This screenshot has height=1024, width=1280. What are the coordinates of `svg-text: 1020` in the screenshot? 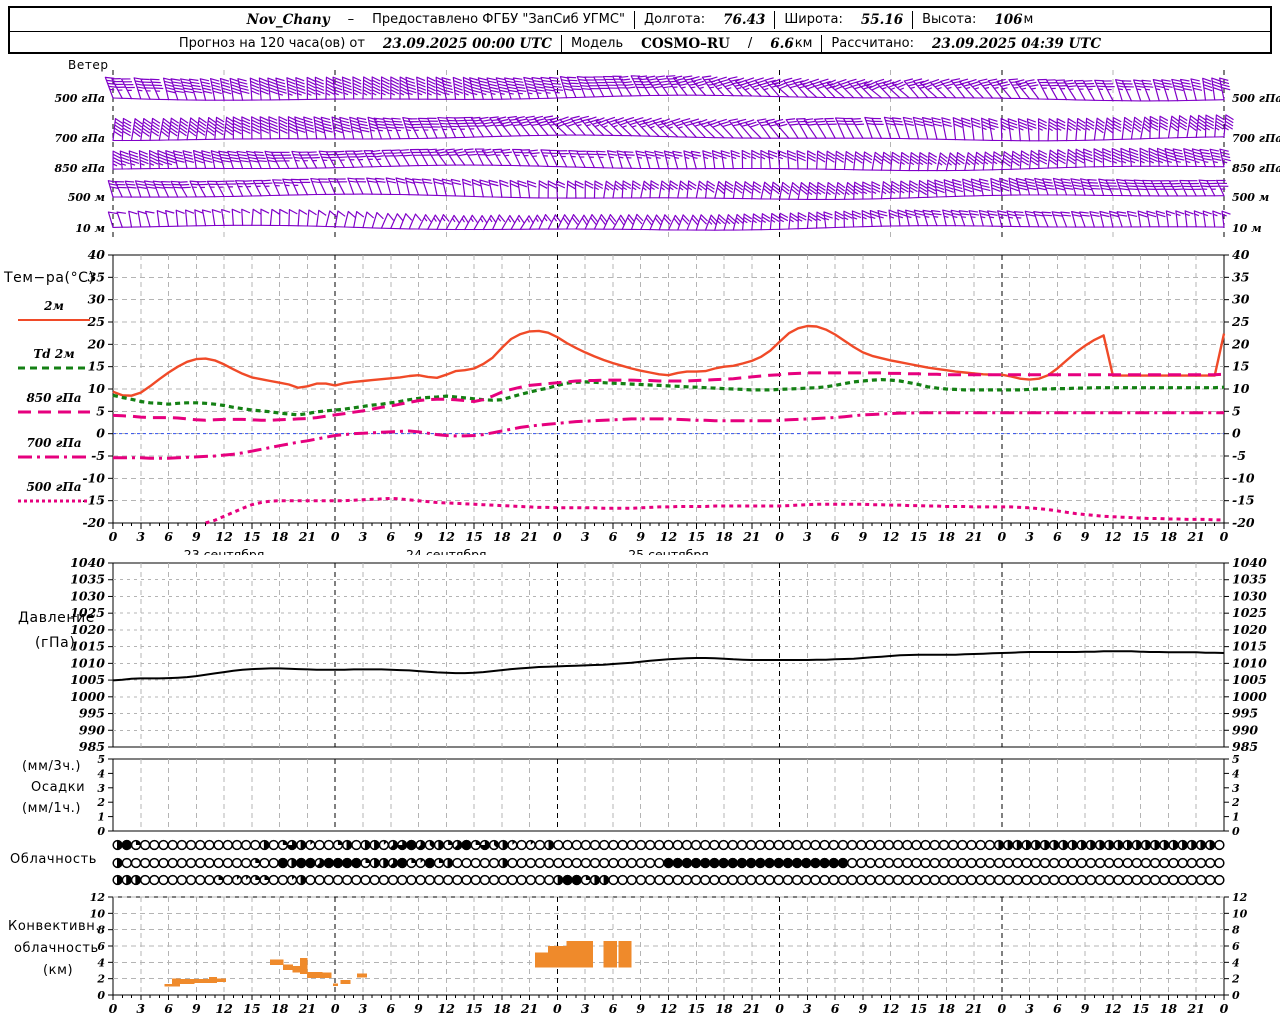 It's located at (1249, 629).